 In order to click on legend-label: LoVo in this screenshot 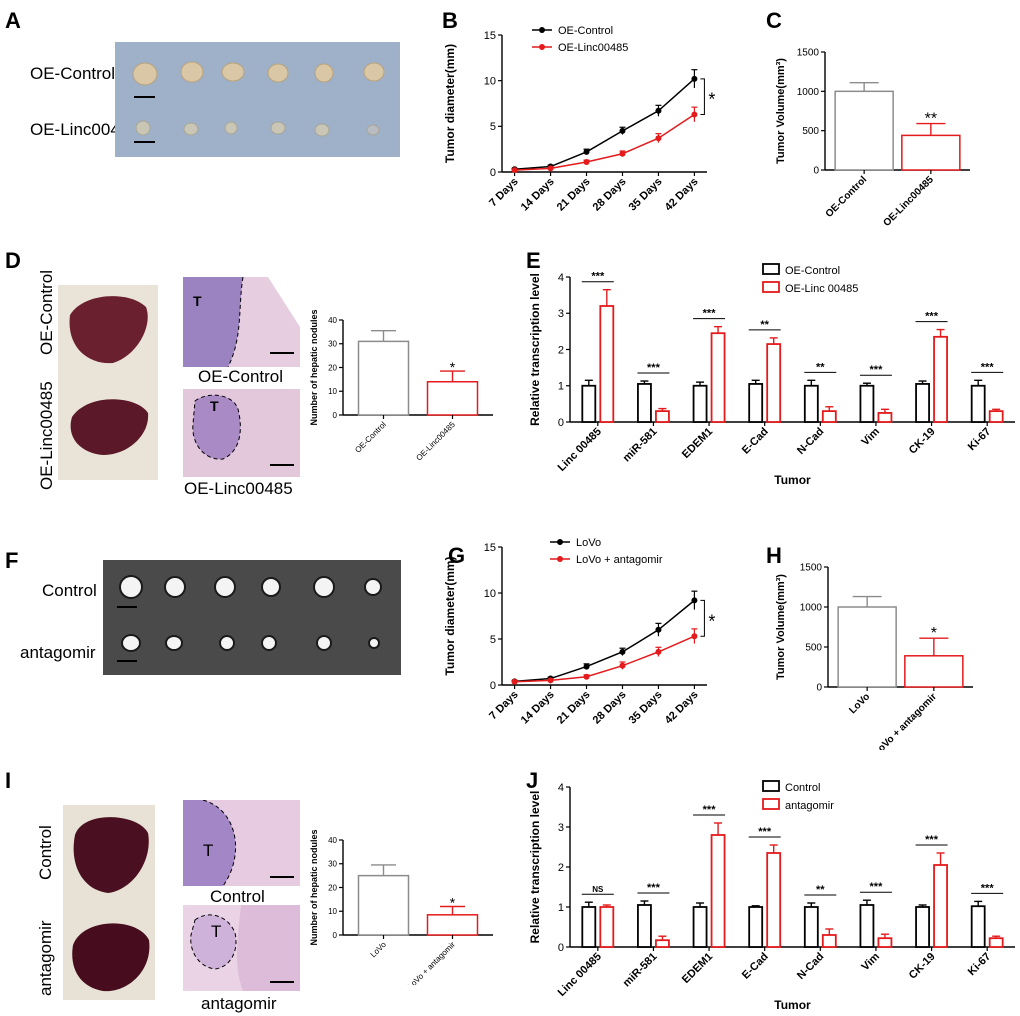, I will do `click(588, 543)`.